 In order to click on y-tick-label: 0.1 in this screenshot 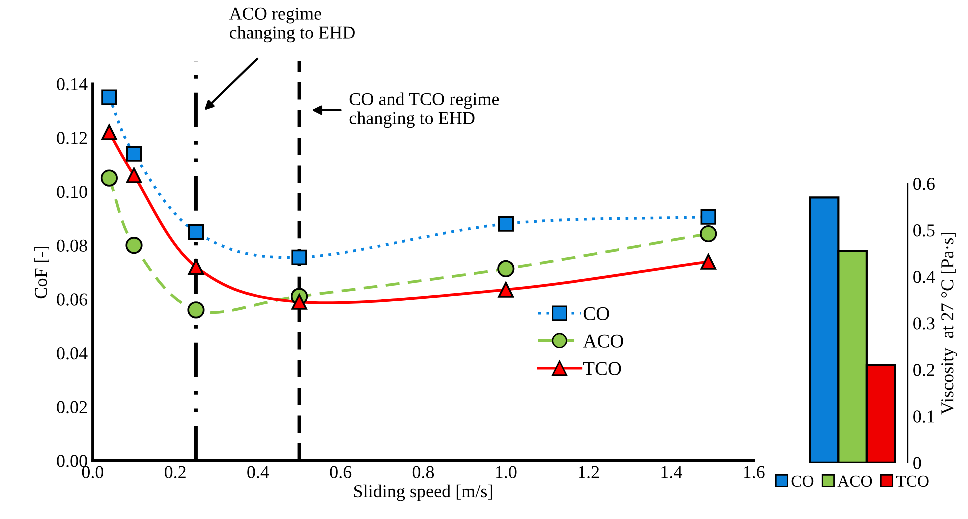, I will do `click(924, 416)`.